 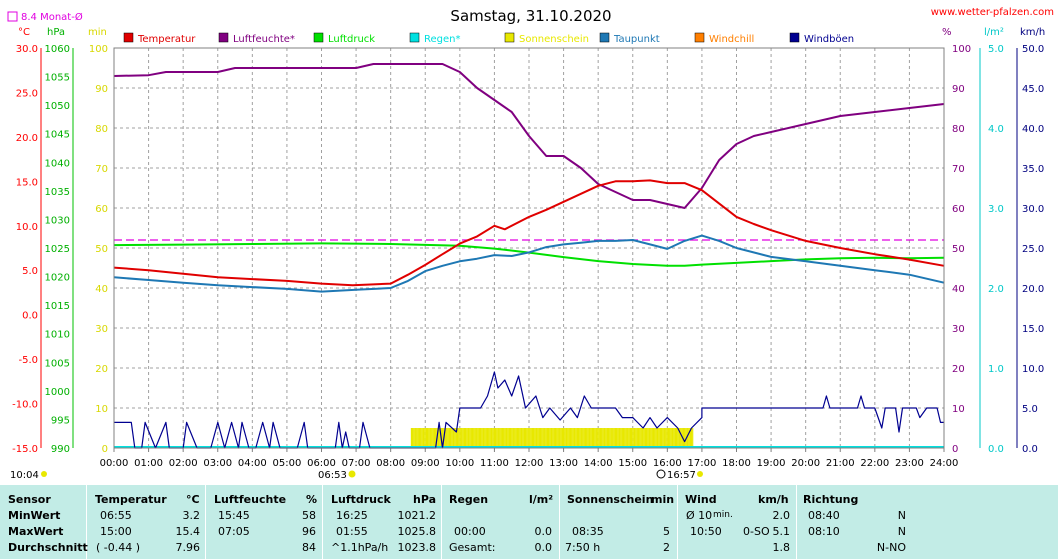 What do you see at coordinates (101, 249) in the screenshot?
I see `sunshine-tick-label: 50` at bounding box center [101, 249].